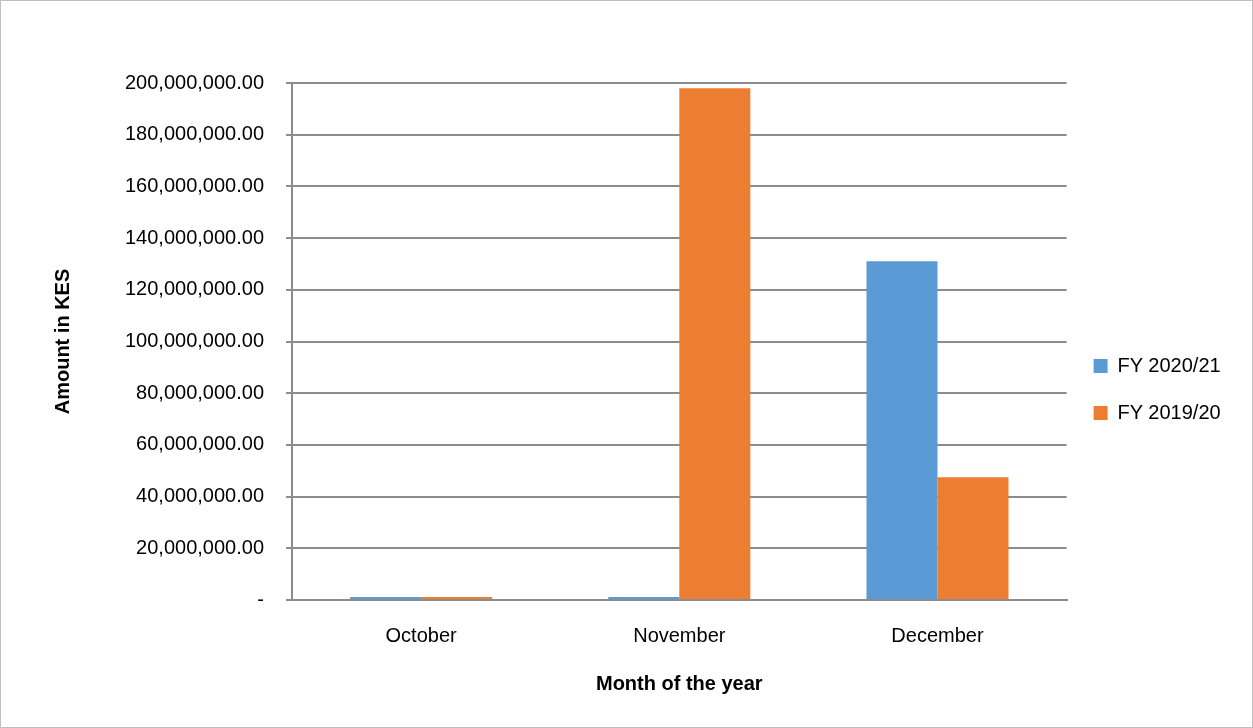  What do you see at coordinates (937, 634) in the screenshot?
I see `x-tick-label: December` at bounding box center [937, 634].